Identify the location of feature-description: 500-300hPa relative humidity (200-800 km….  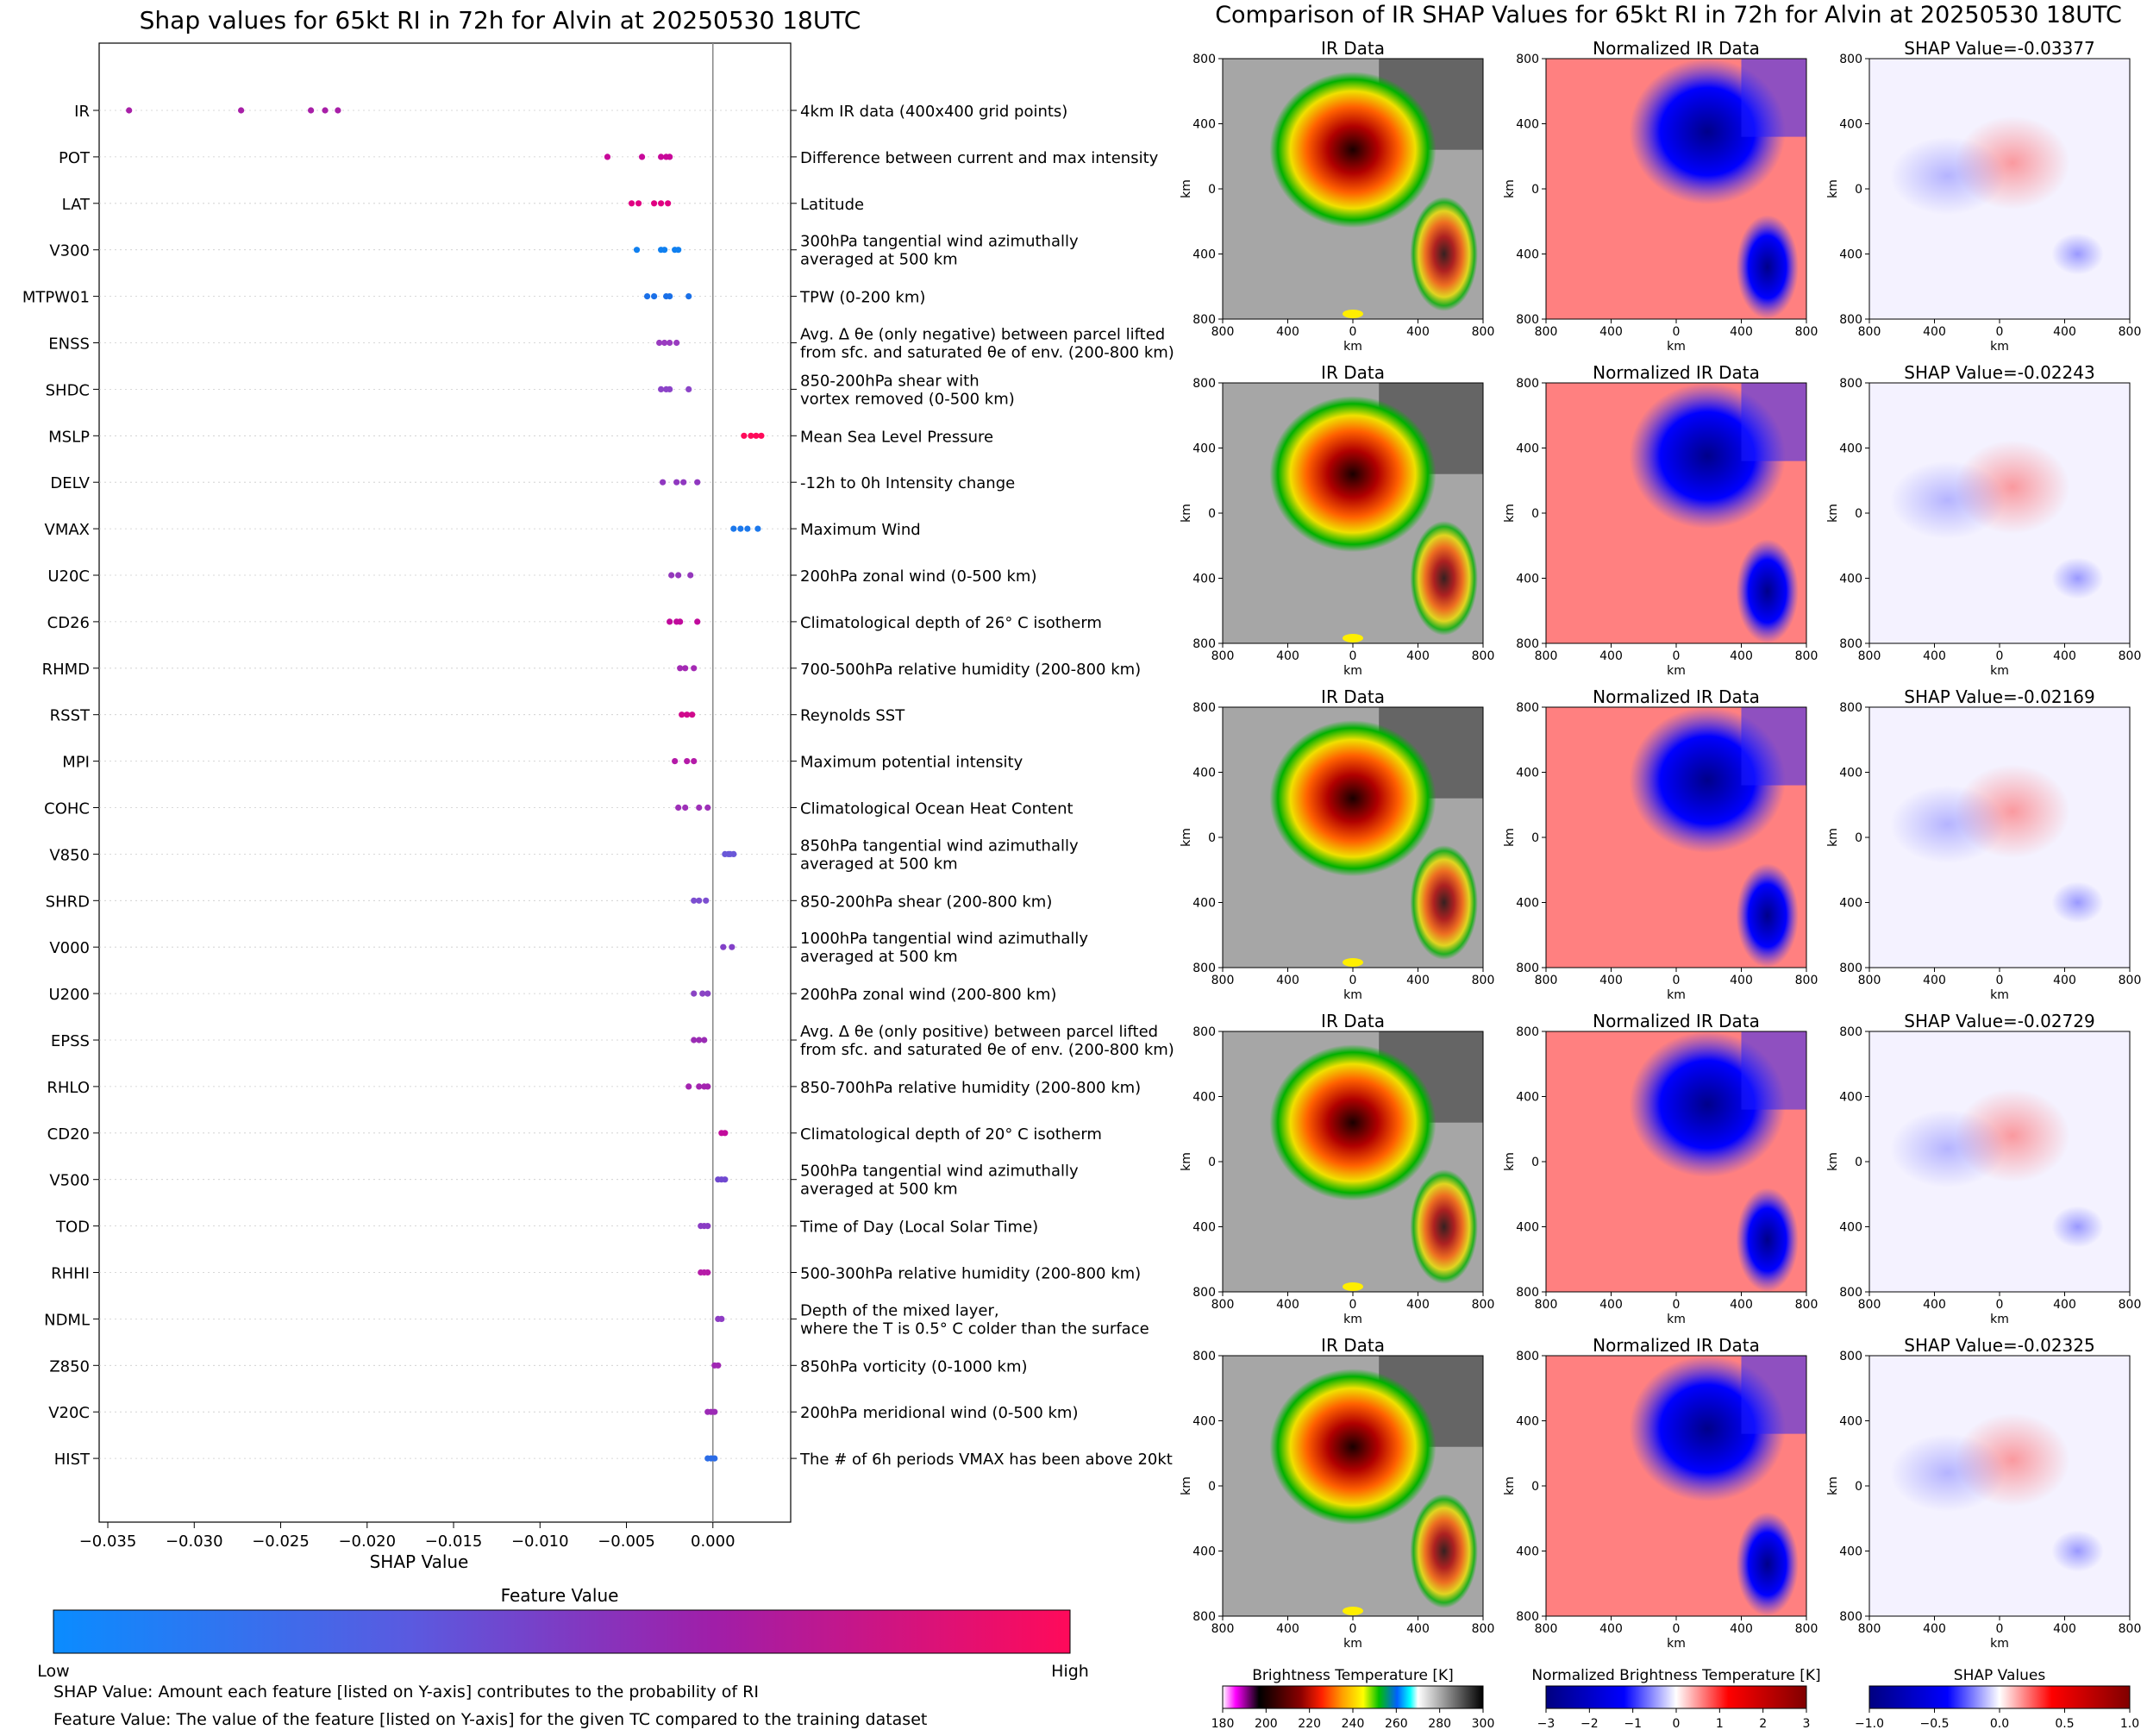
(971, 1274).